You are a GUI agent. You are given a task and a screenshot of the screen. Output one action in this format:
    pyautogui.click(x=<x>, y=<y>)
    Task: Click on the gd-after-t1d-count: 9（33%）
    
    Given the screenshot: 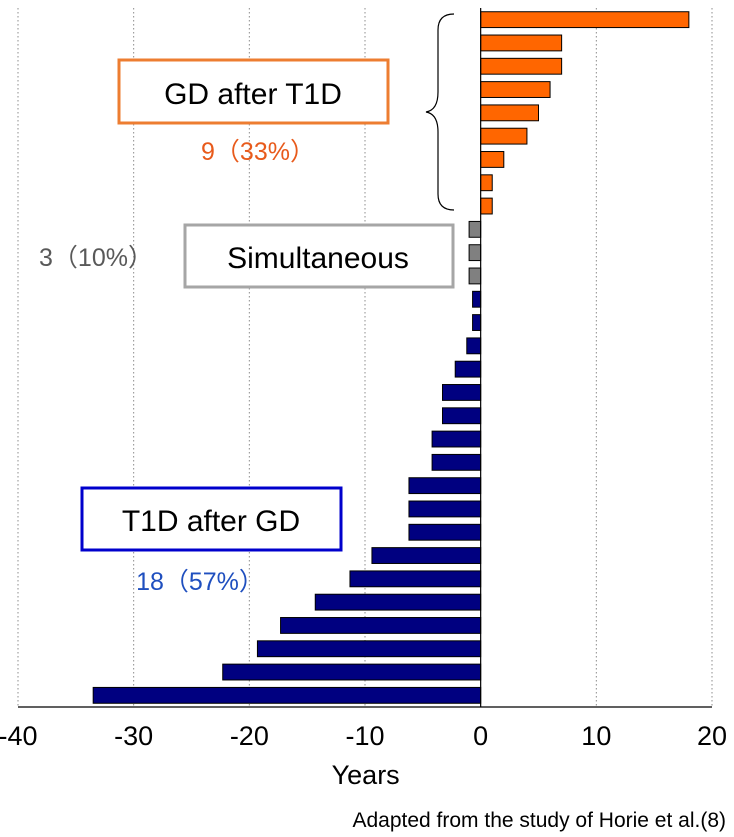 What is the action you would take?
    pyautogui.click(x=258, y=152)
    